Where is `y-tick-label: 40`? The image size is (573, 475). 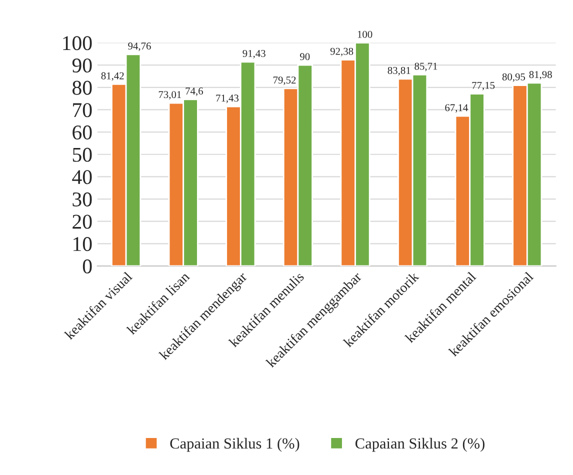
y-tick-label: 40 is located at coordinates (82, 177).